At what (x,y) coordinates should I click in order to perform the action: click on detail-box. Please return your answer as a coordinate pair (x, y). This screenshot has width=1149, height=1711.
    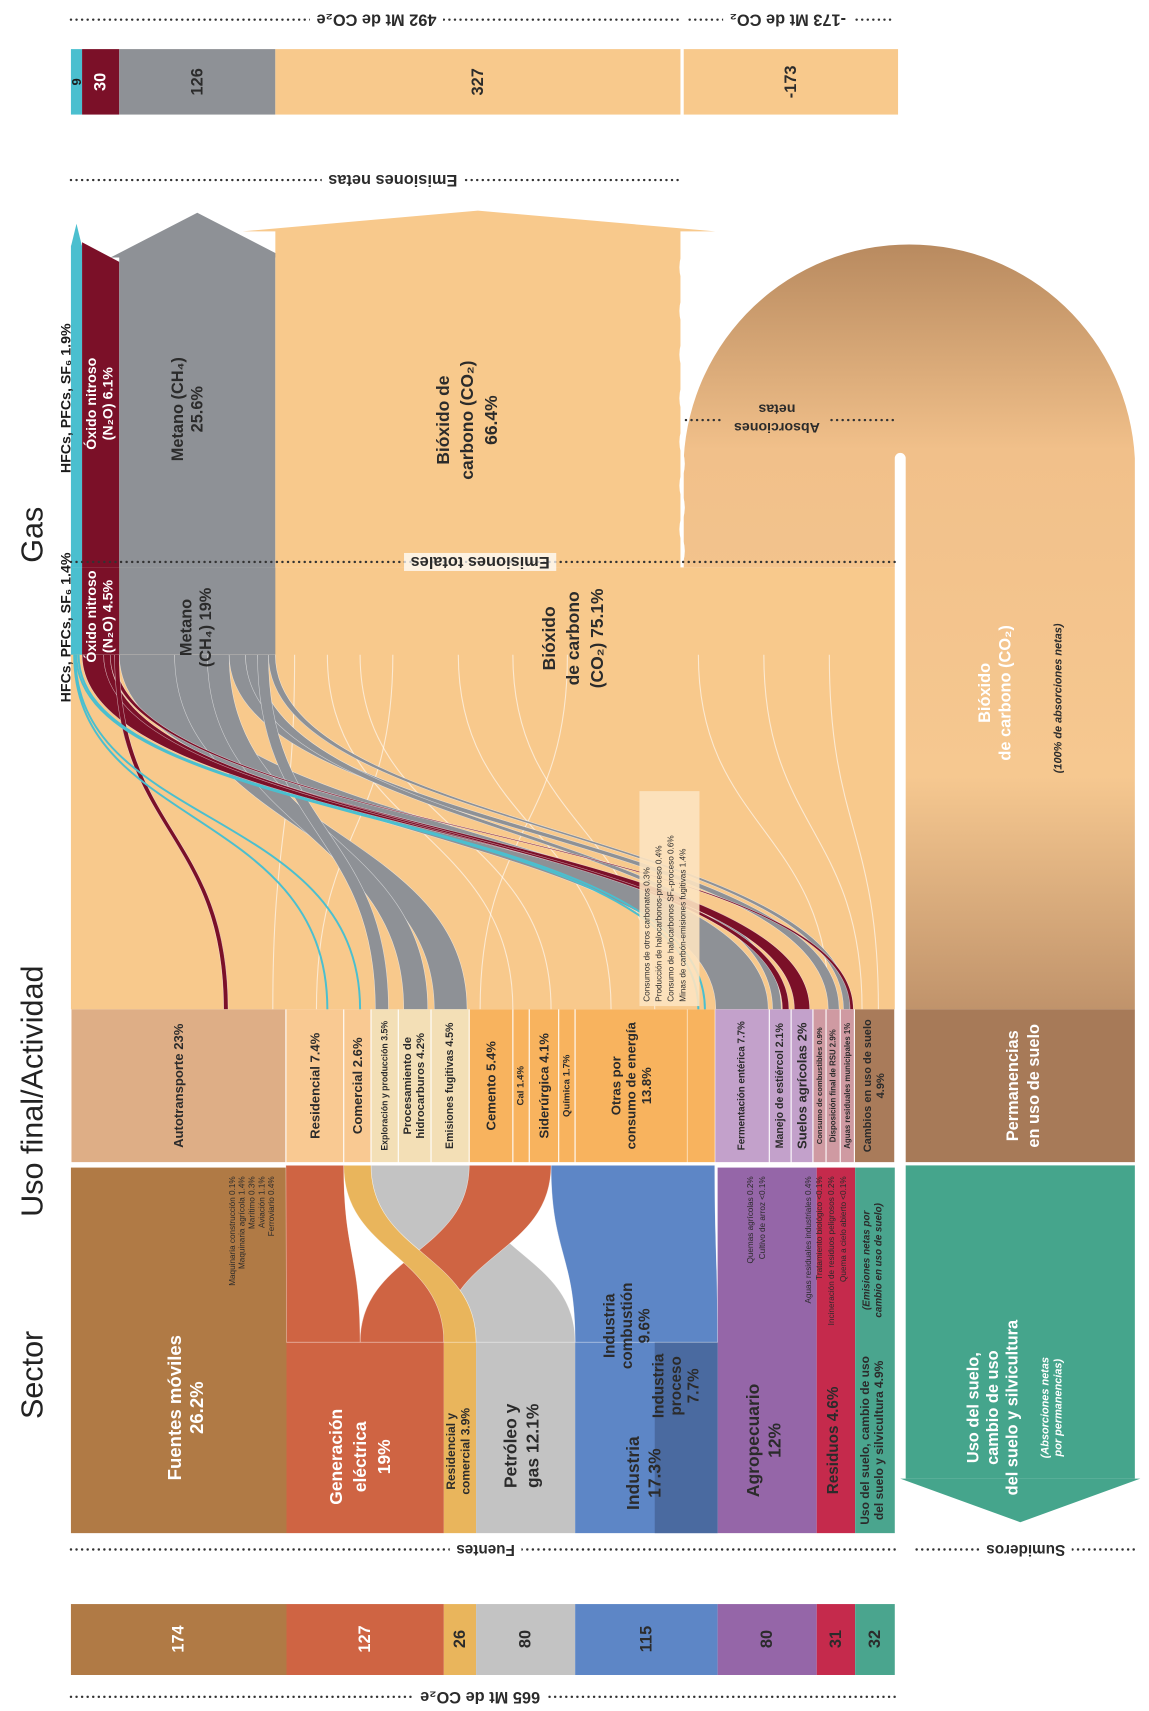
    Looking at the image, I should click on (669, 899).